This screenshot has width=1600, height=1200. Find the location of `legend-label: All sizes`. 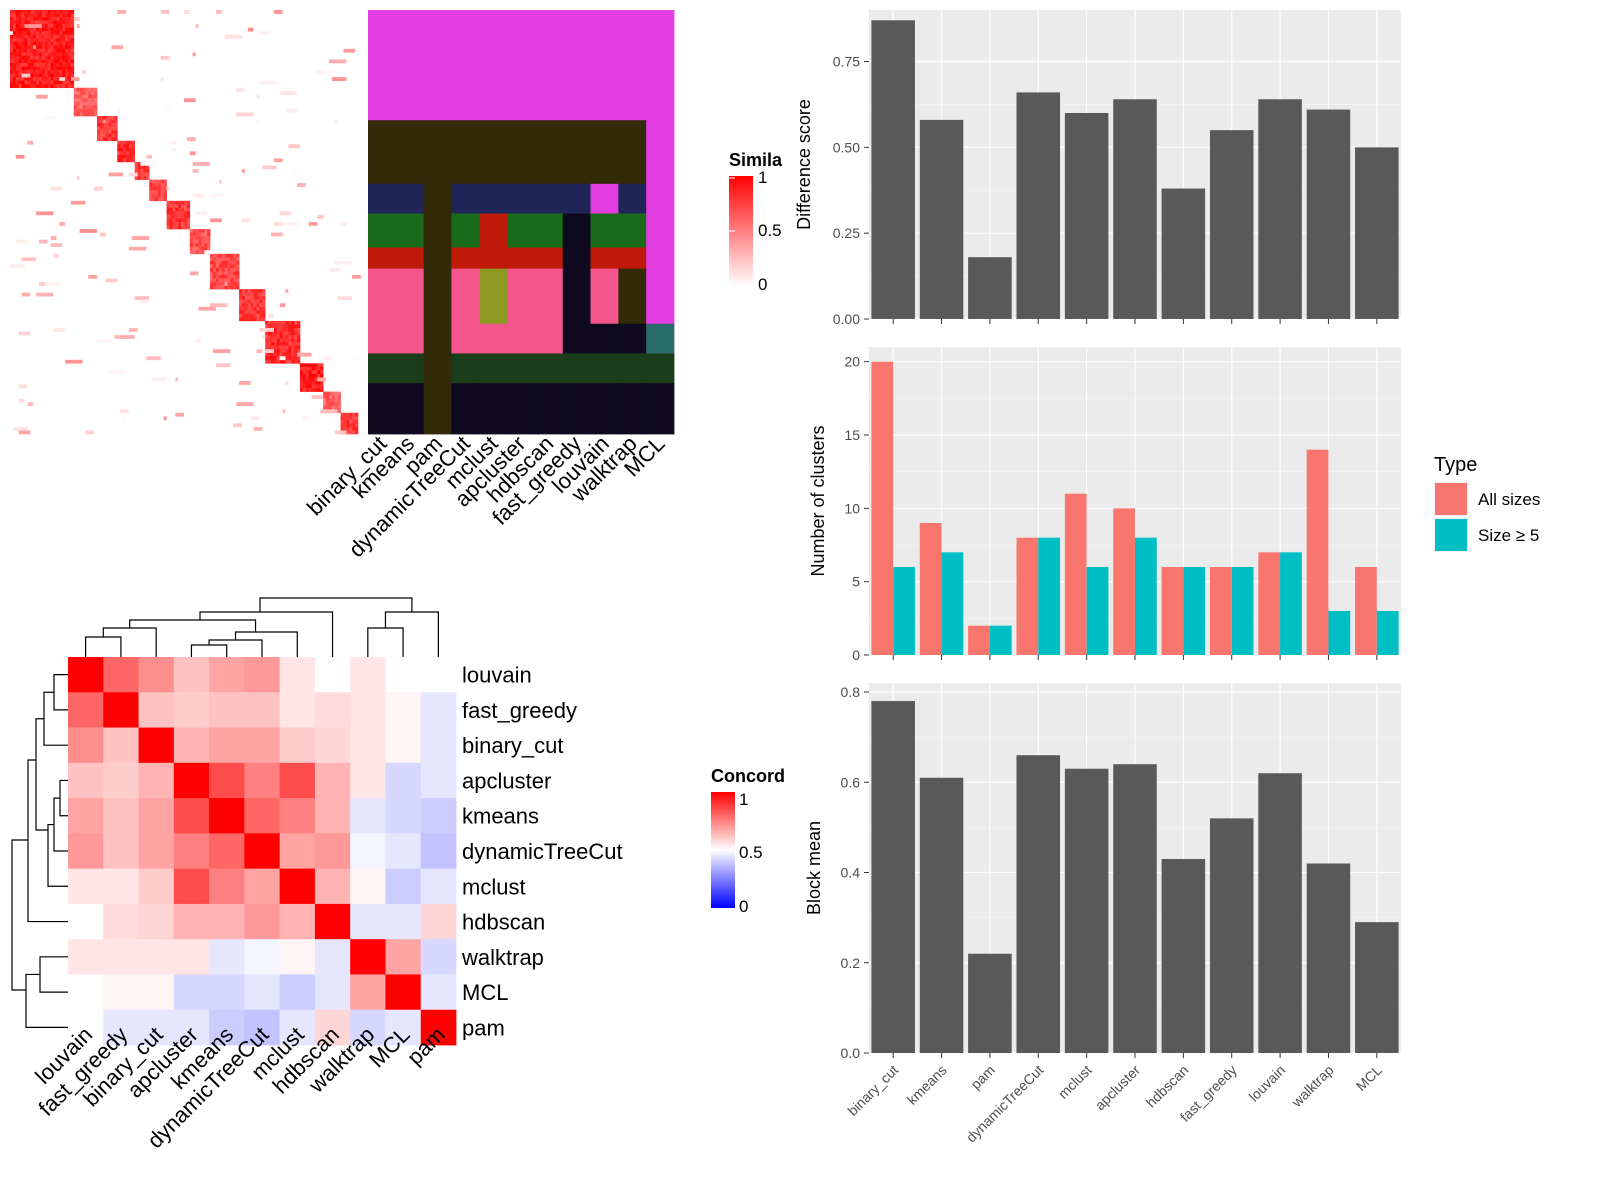

legend-label: All sizes is located at coordinates (1509, 499).